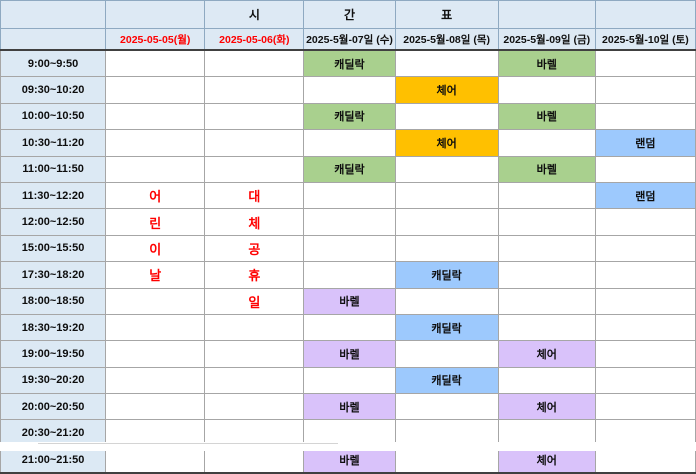  I want to click on column-header-day2: 2025-05-06(화), so click(254, 39).